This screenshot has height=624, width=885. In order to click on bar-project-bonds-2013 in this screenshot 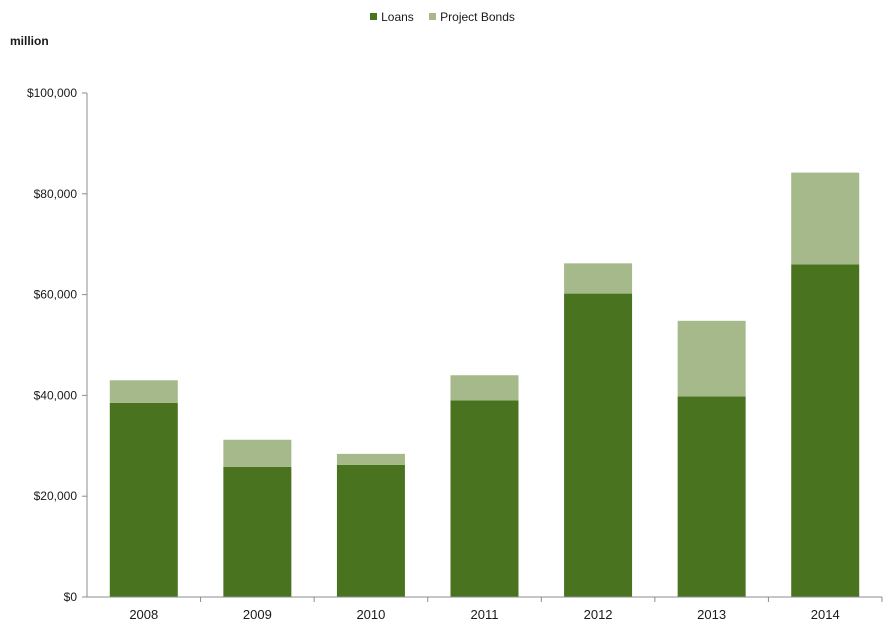, I will do `click(711, 358)`.